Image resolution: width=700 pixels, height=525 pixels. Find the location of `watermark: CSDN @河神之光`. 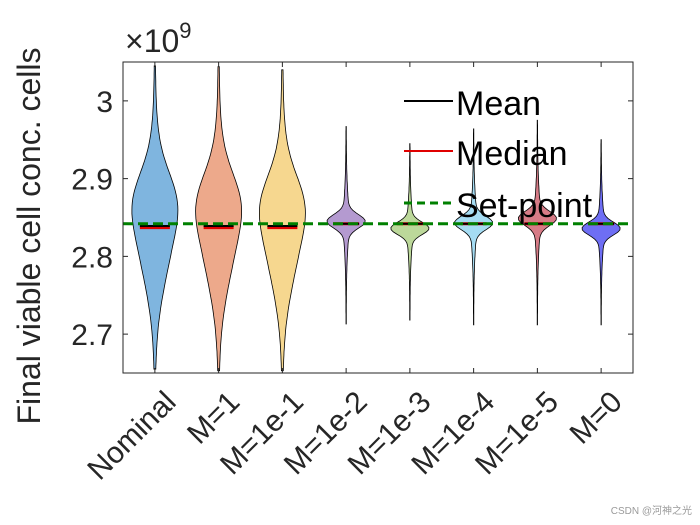

watermark: CSDN @河神之光 is located at coordinates (651, 510).